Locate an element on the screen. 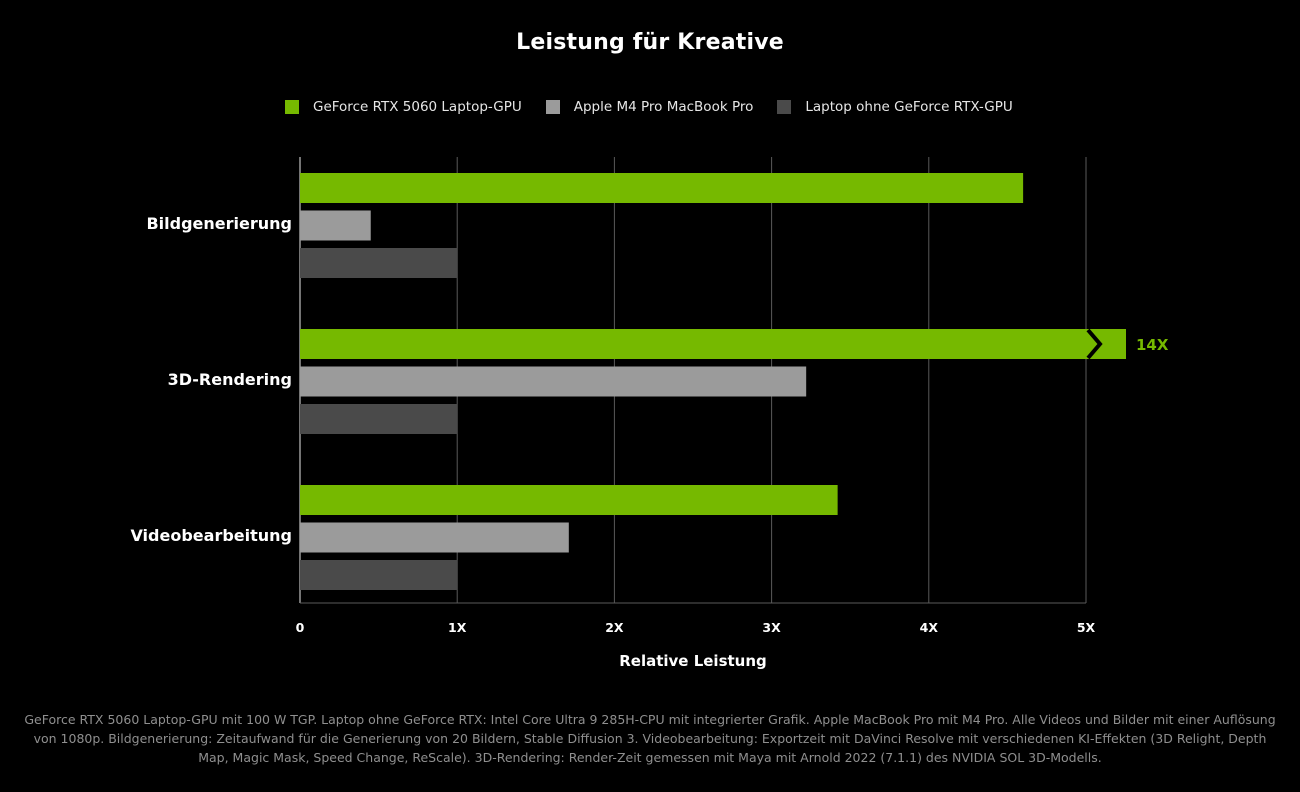 The width and height of the screenshot is (1300, 792). x-tick-label: 4X is located at coordinates (929, 627).